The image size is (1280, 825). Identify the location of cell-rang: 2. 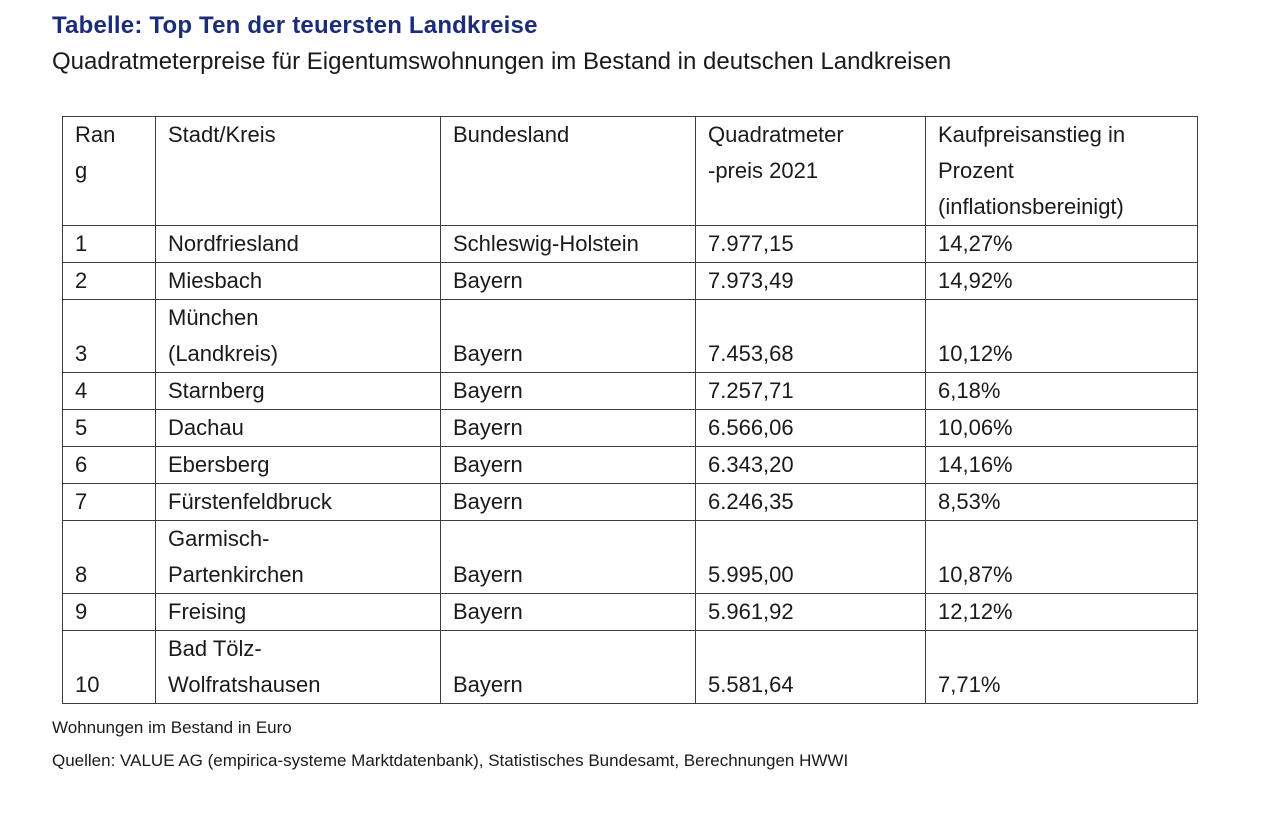
(109, 281).